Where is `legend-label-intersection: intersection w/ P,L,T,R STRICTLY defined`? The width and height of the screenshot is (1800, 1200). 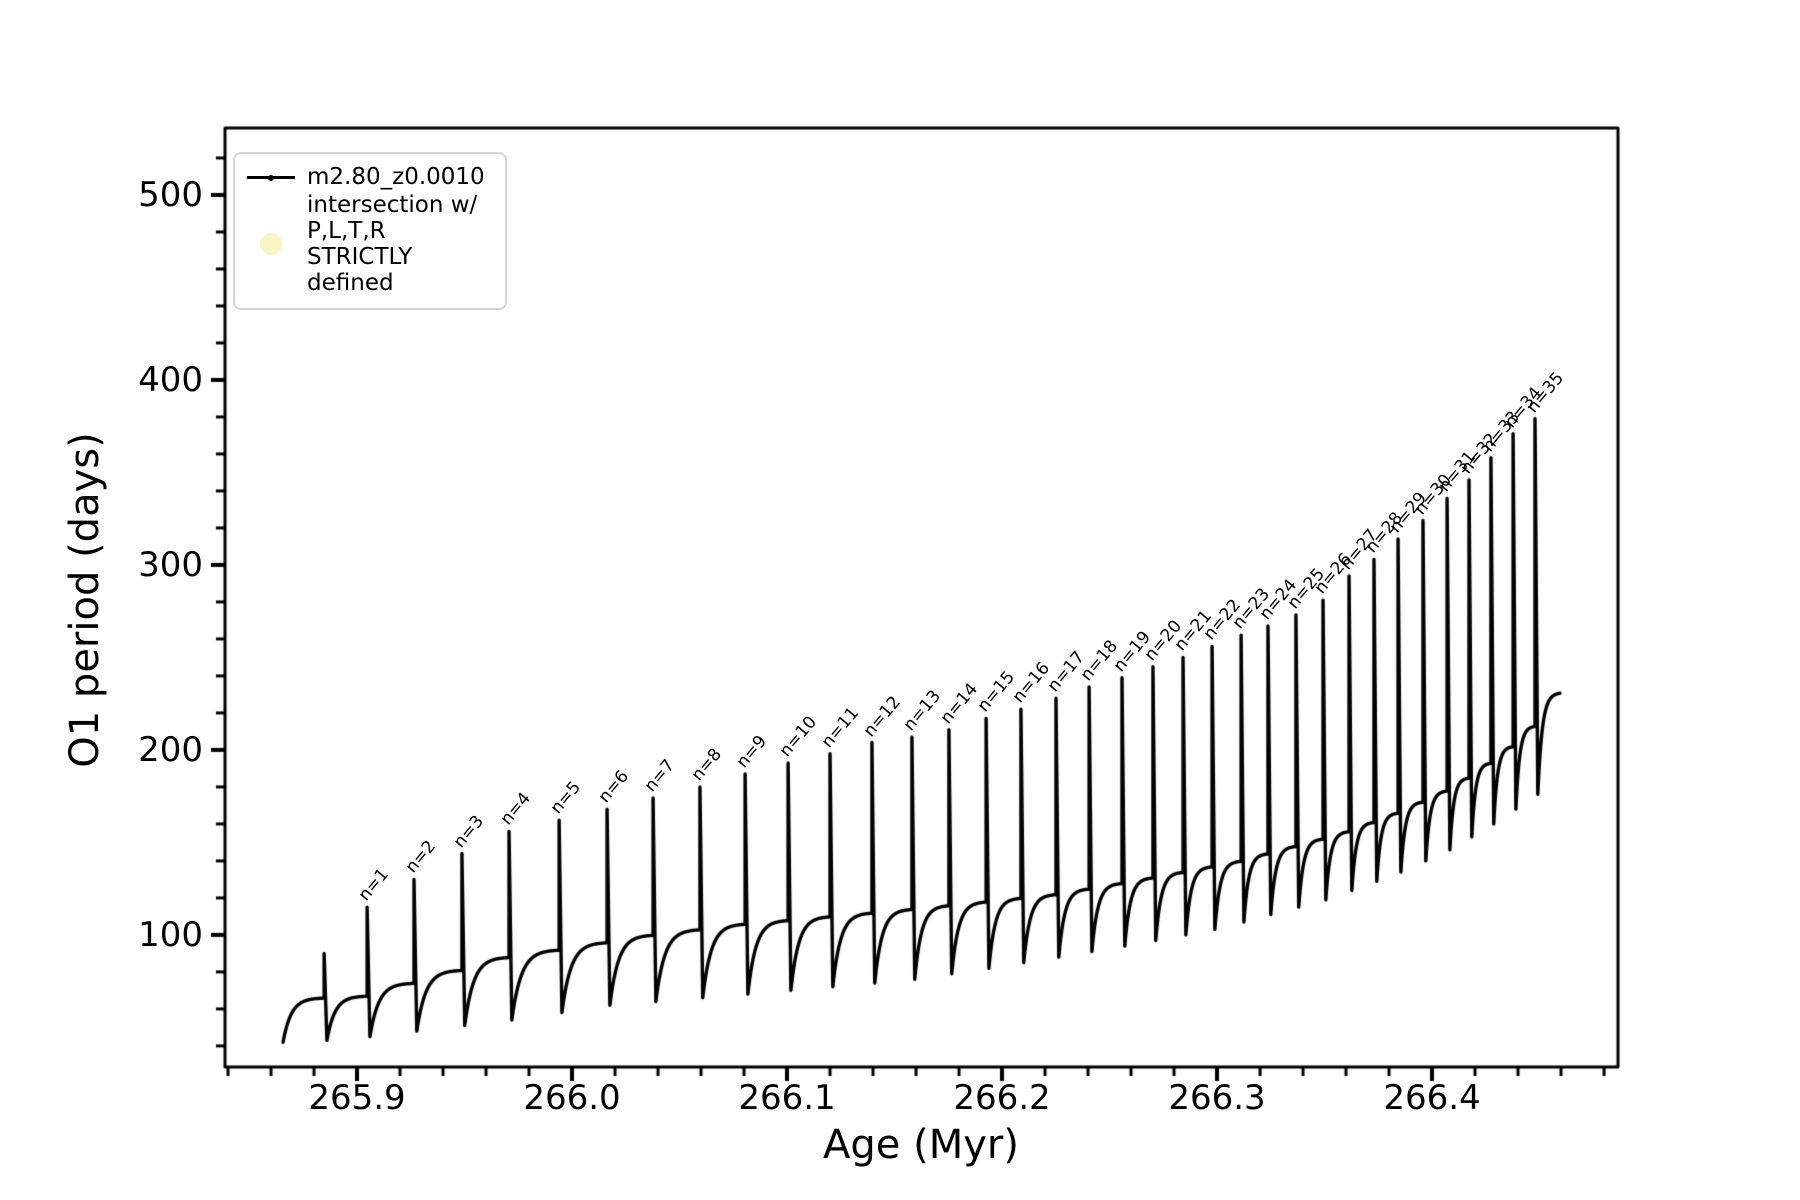 legend-label-intersection: intersection w/ P,L,T,R STRICTLY defined is located at coordinates (400, 244).